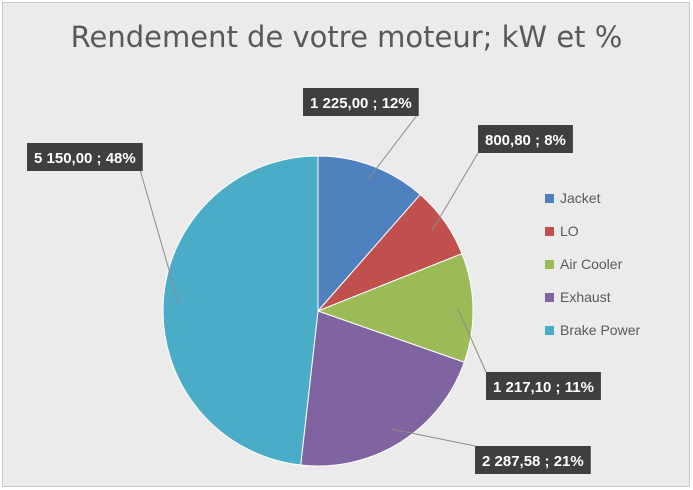 The image size is (693, 490). I want to click on pie-slice-brake-power, so click(240, 310).